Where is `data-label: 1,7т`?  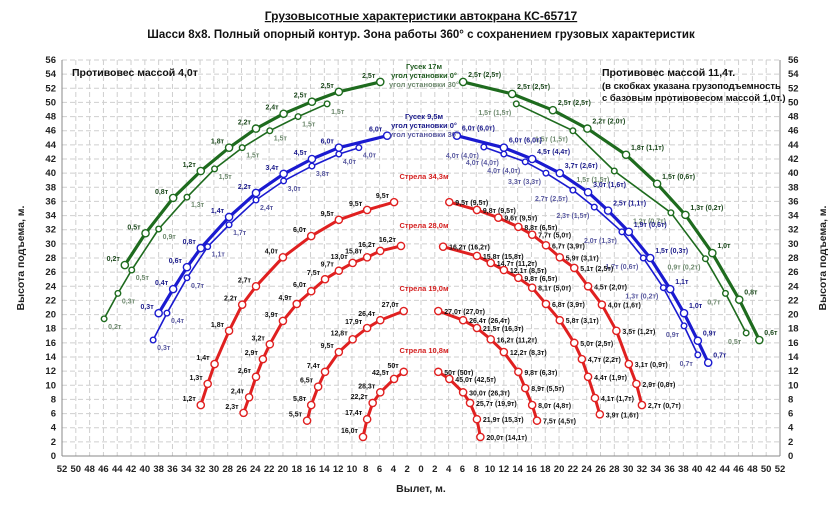 data-label: 1,7т is located at coordinates (240, 233).